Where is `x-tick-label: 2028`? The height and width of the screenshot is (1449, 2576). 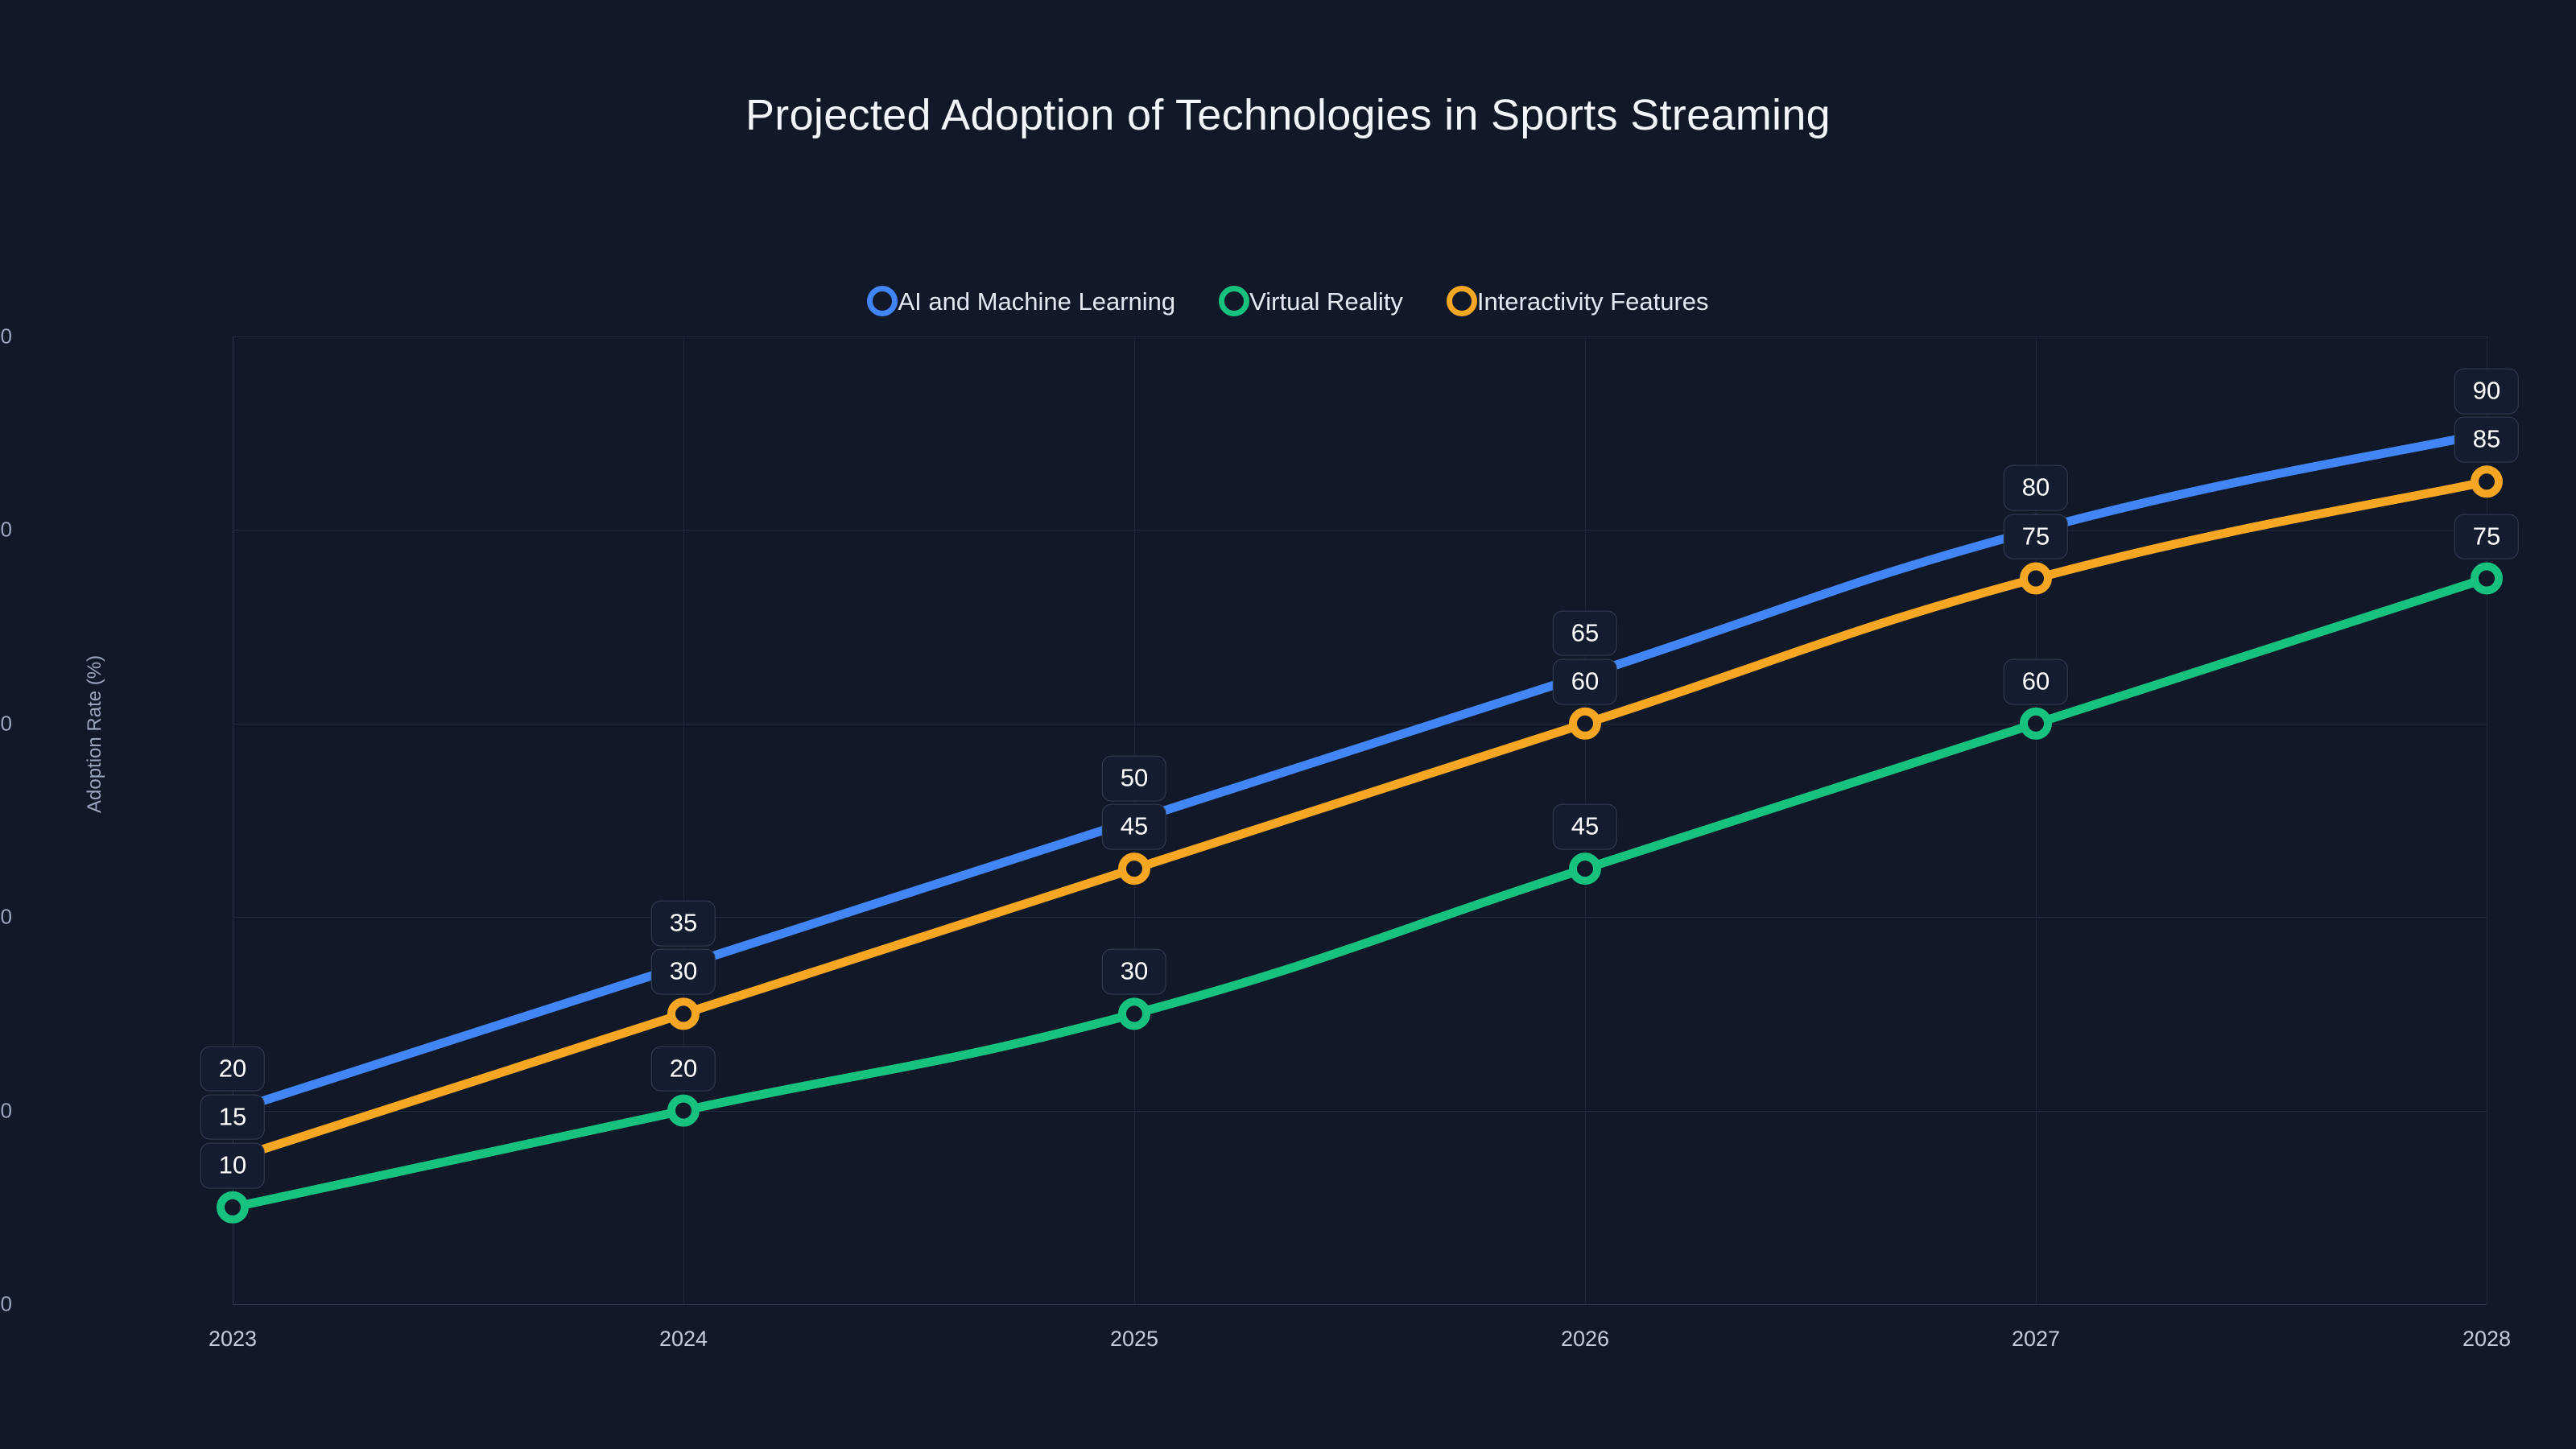
x-tick-label: 2028 is located at coordinates (2487, 1339).